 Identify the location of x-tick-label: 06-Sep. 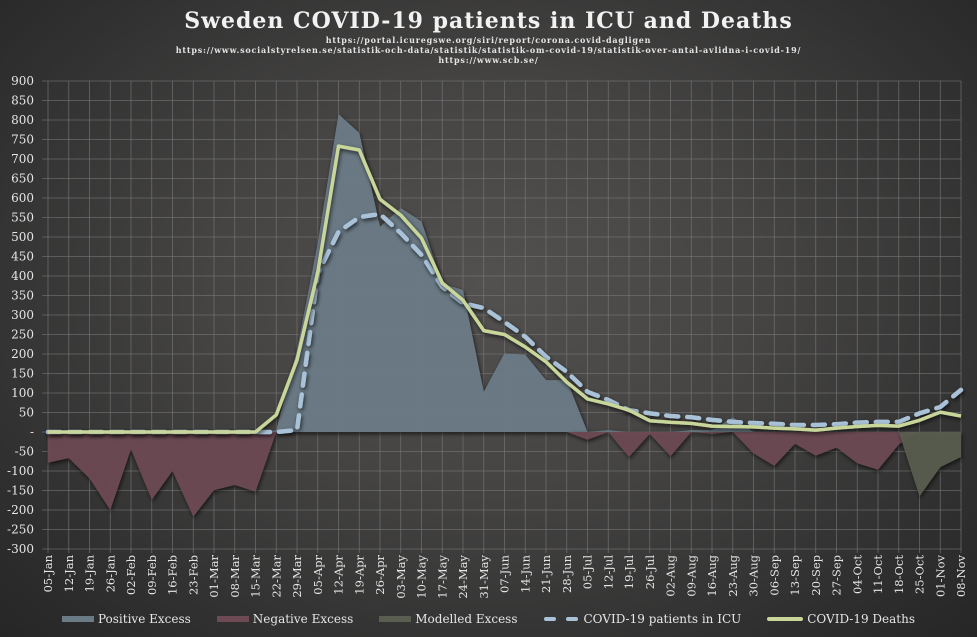
(774, 575).